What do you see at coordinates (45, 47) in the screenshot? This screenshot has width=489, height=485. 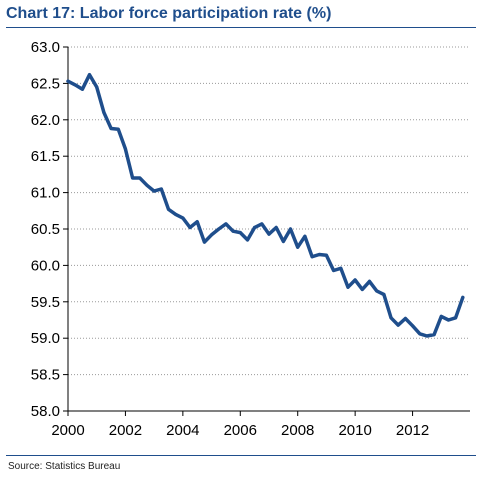 I see `y-tick-label: 63.0` at bounding box center [45, 47].